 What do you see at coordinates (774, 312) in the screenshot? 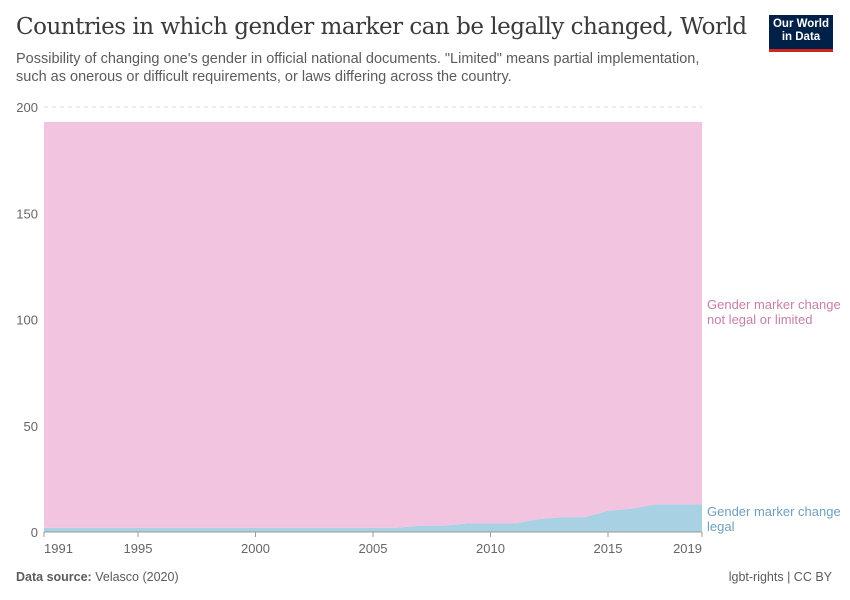
I see `series-label: Gender marker change not legal or limited` at bounding box center [774, 312].